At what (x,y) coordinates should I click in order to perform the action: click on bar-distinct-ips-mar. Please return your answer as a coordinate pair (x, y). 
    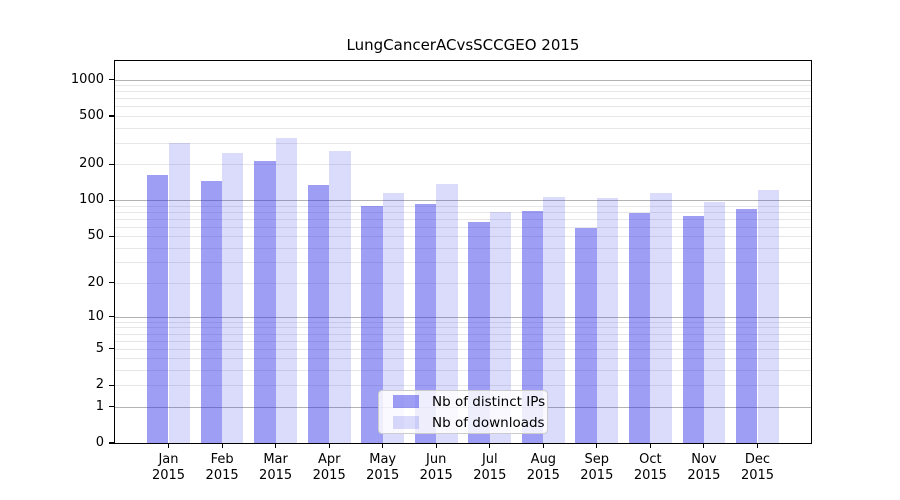
    Looking at the image, I should click on (265, 301).